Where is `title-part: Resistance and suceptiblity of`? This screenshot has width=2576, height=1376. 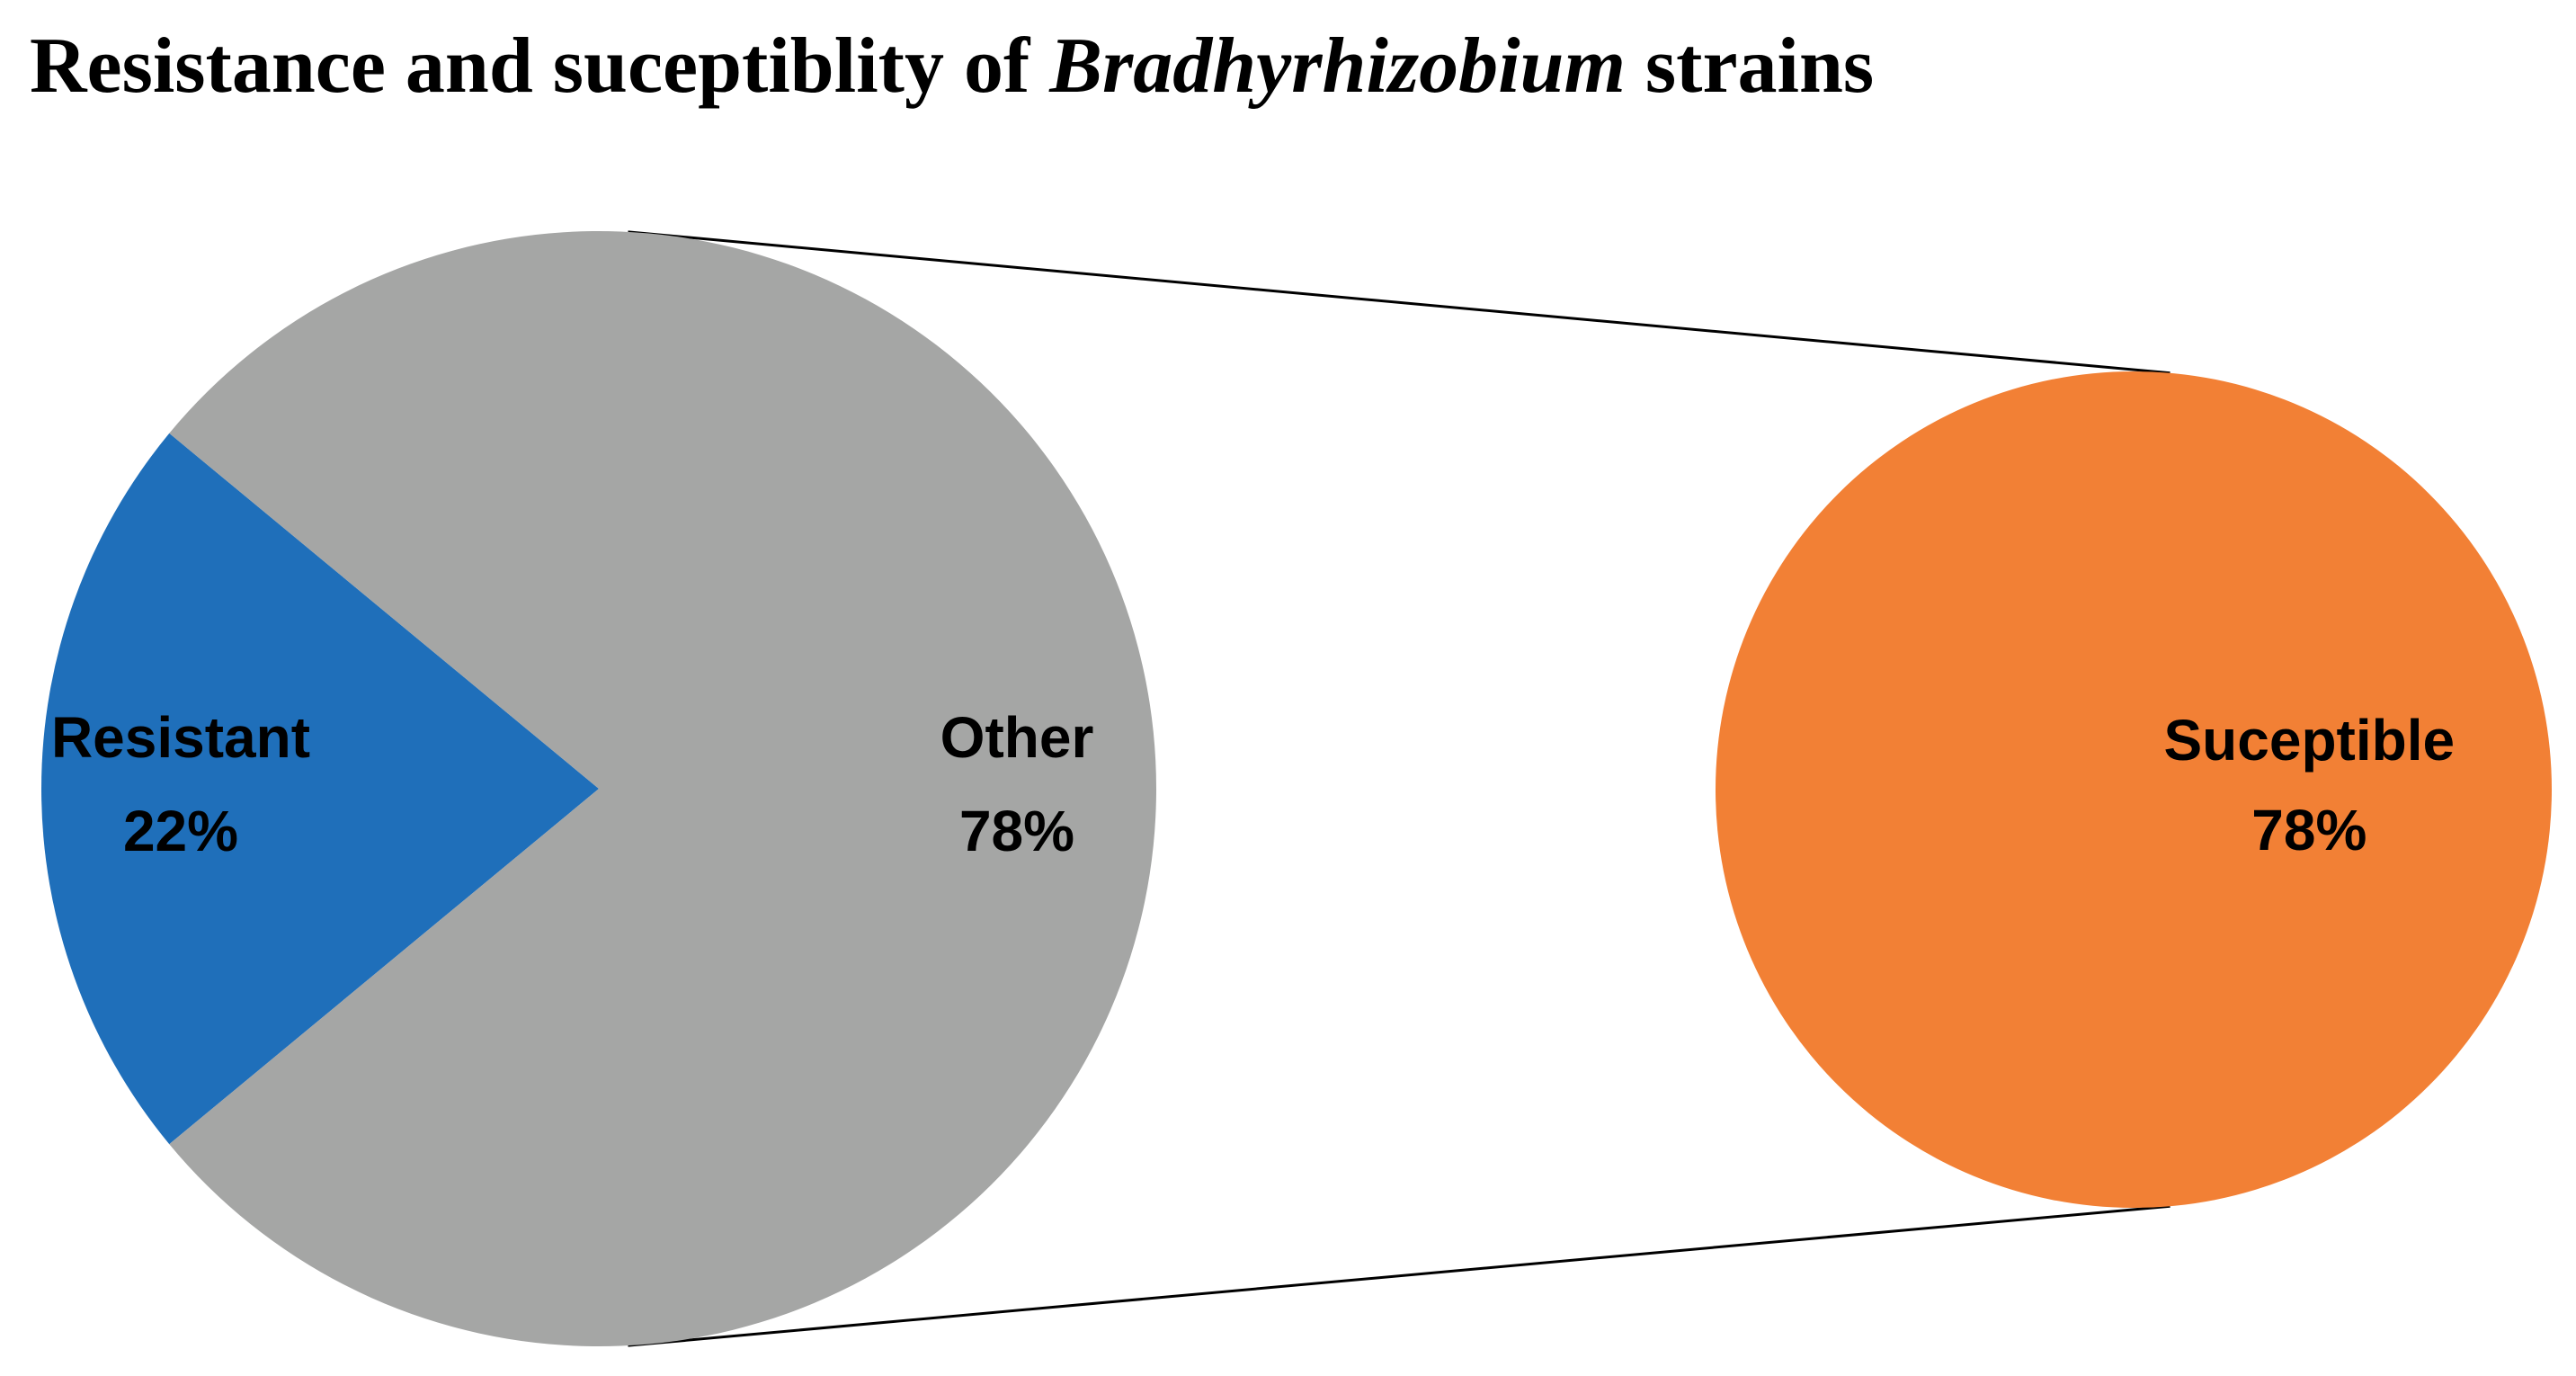 title-part: Resistance and suceptiblity of is located at coordinates (539, 66).